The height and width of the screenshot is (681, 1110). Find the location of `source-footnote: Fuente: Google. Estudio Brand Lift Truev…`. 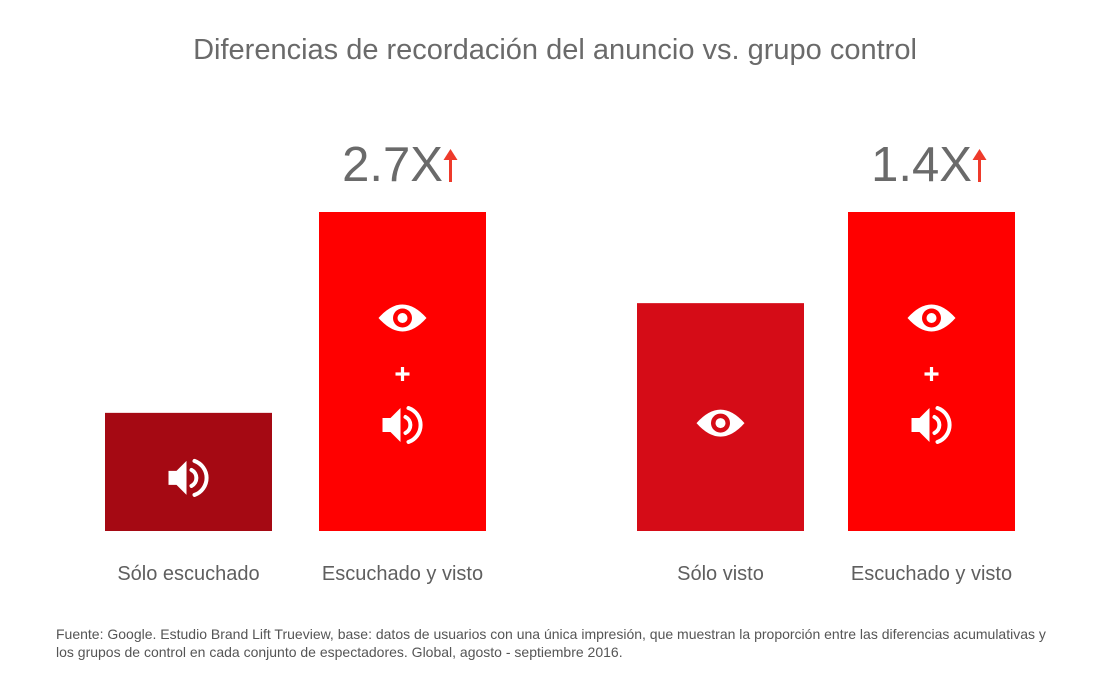

source-footnote: Fuente: Google. Estudio Brand Lift Truev… is located at coordinates (551, 643).